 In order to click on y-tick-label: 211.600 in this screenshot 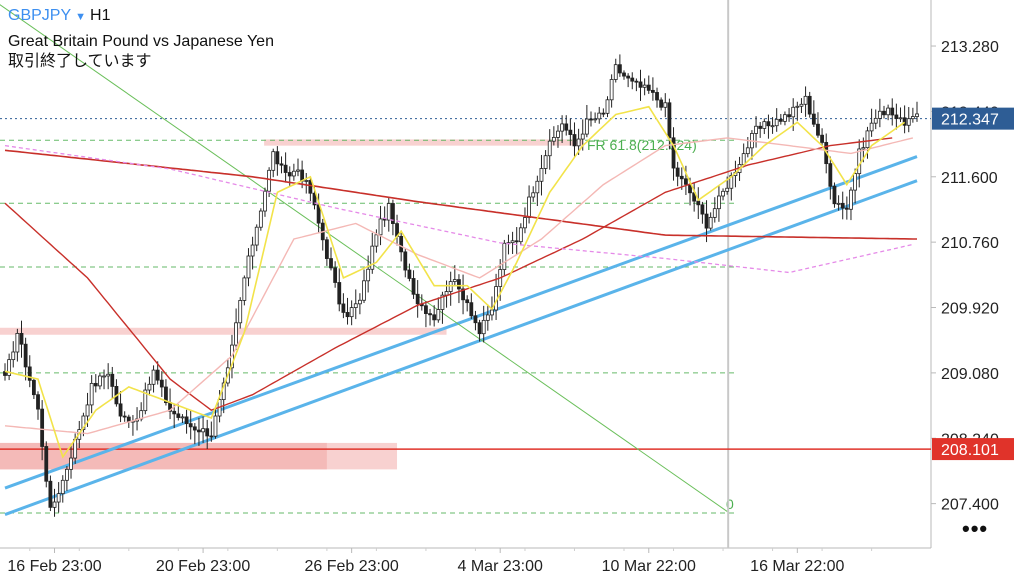, I will do `click(969, 178)`.